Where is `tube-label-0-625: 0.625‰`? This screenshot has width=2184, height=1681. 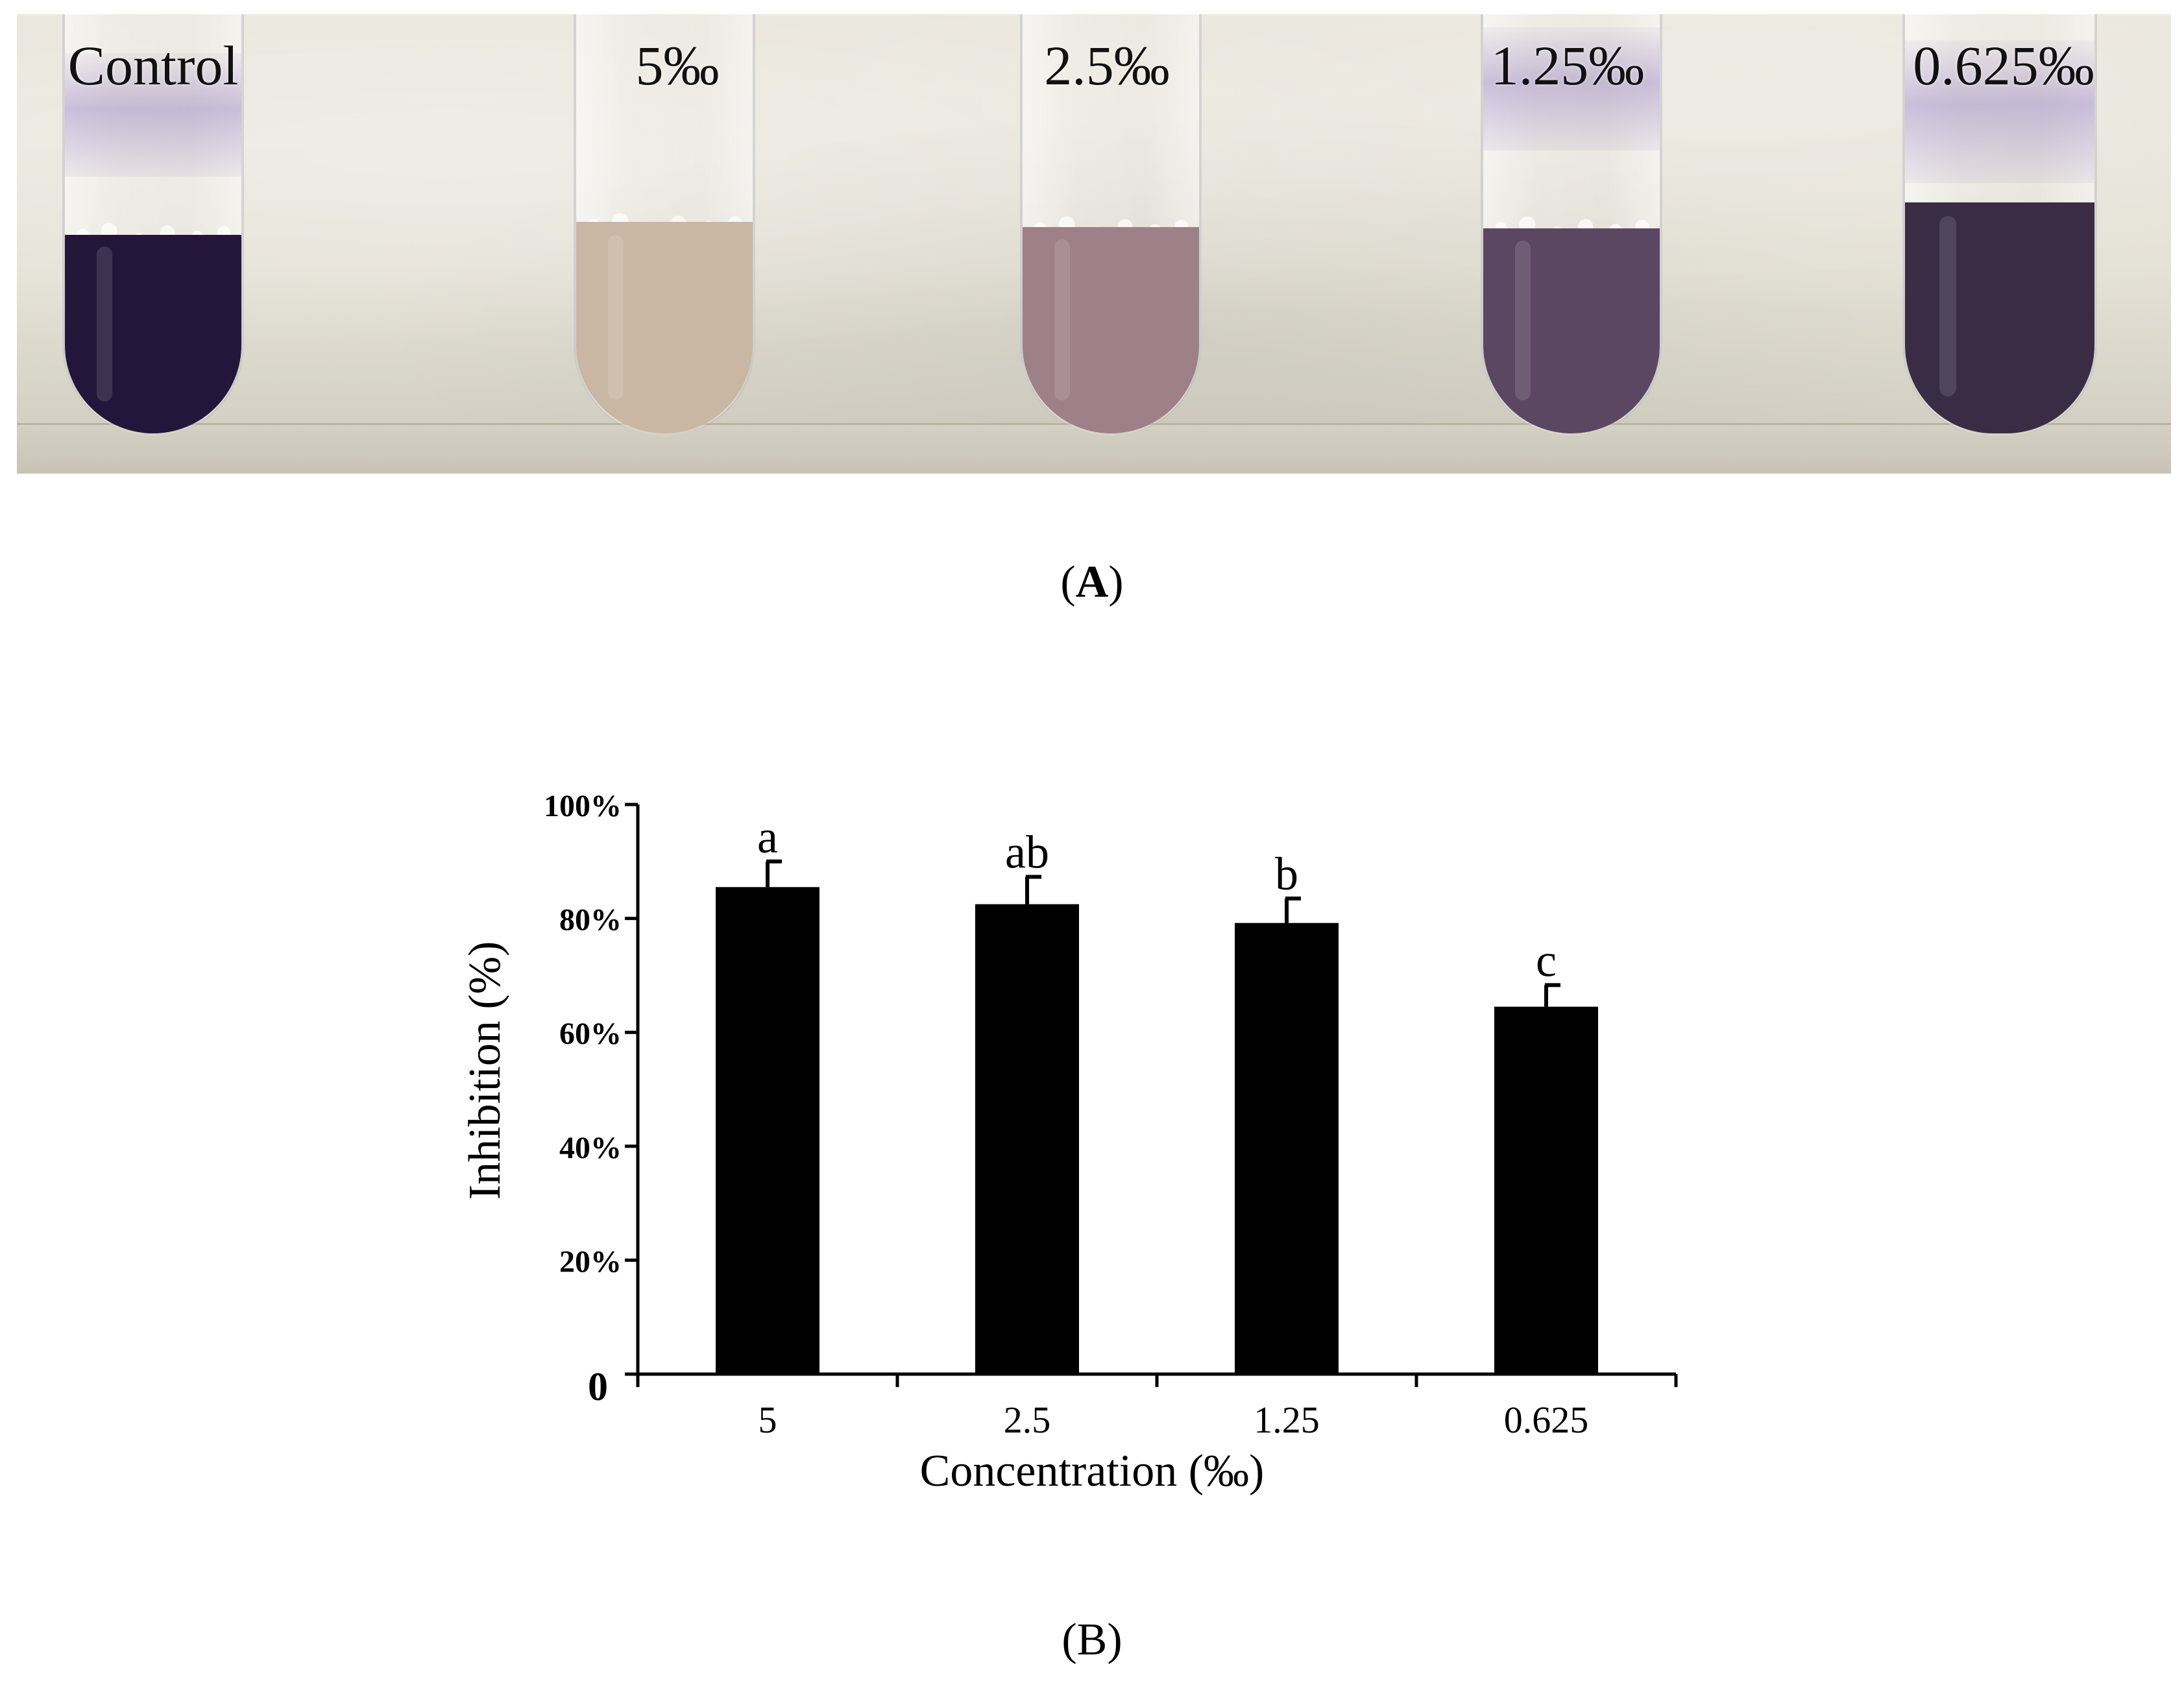 tube-label-0-625: 0.625‰ is located at coordinates (2003, 65).